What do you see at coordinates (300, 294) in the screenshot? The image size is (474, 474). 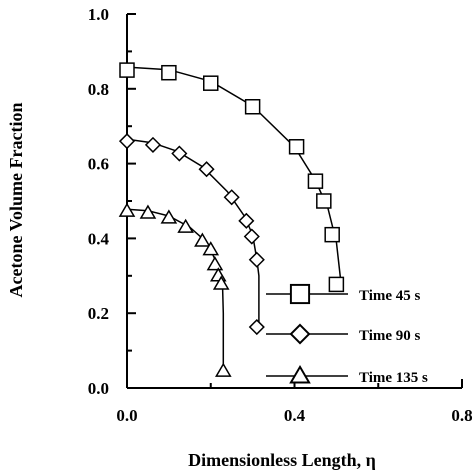 I see `legend-marker-square` at bounding box center [300, 294].